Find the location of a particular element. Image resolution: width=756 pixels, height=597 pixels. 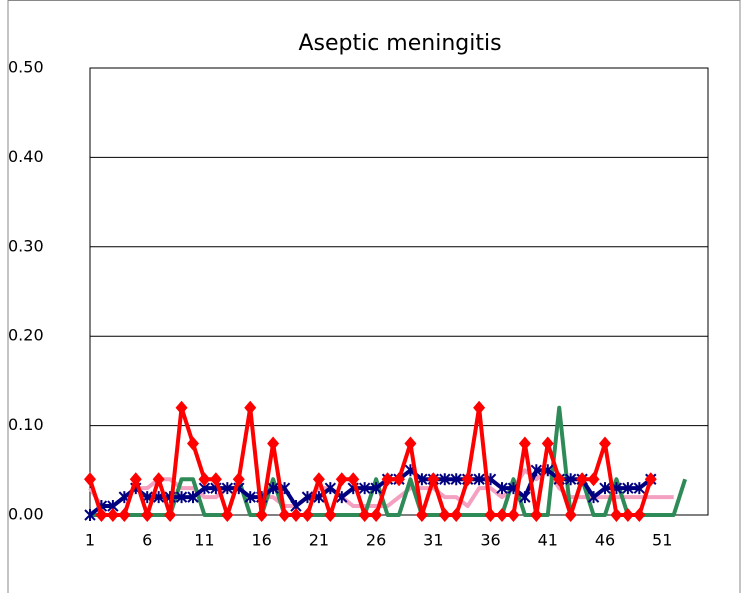

x-tick-label: 41 is located at coordinates (548, 540).